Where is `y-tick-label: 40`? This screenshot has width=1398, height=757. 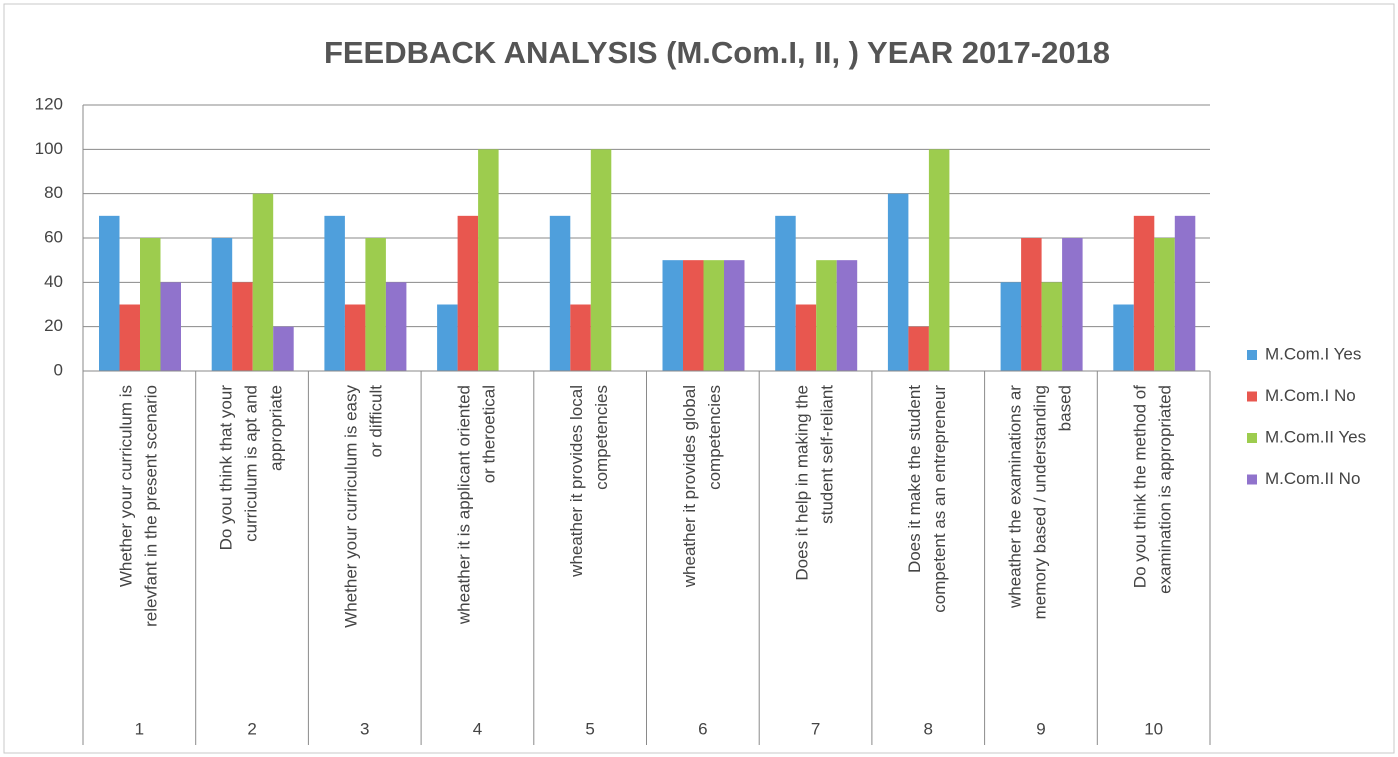 y-tick-label: 40 is located at coordinates (53, 281).